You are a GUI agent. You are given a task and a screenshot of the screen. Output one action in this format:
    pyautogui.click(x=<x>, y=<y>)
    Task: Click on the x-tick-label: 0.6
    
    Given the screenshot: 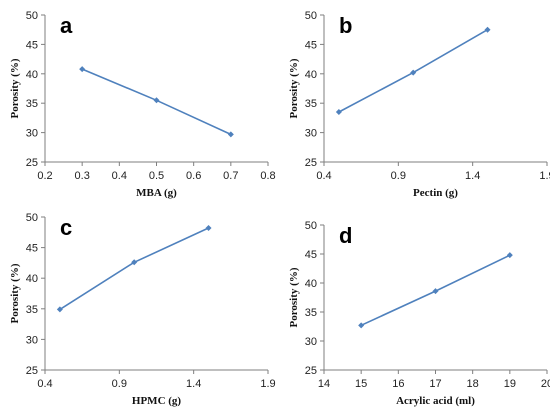 What is the action you would take?
    pyautogui.click(x=193, y=176)
    